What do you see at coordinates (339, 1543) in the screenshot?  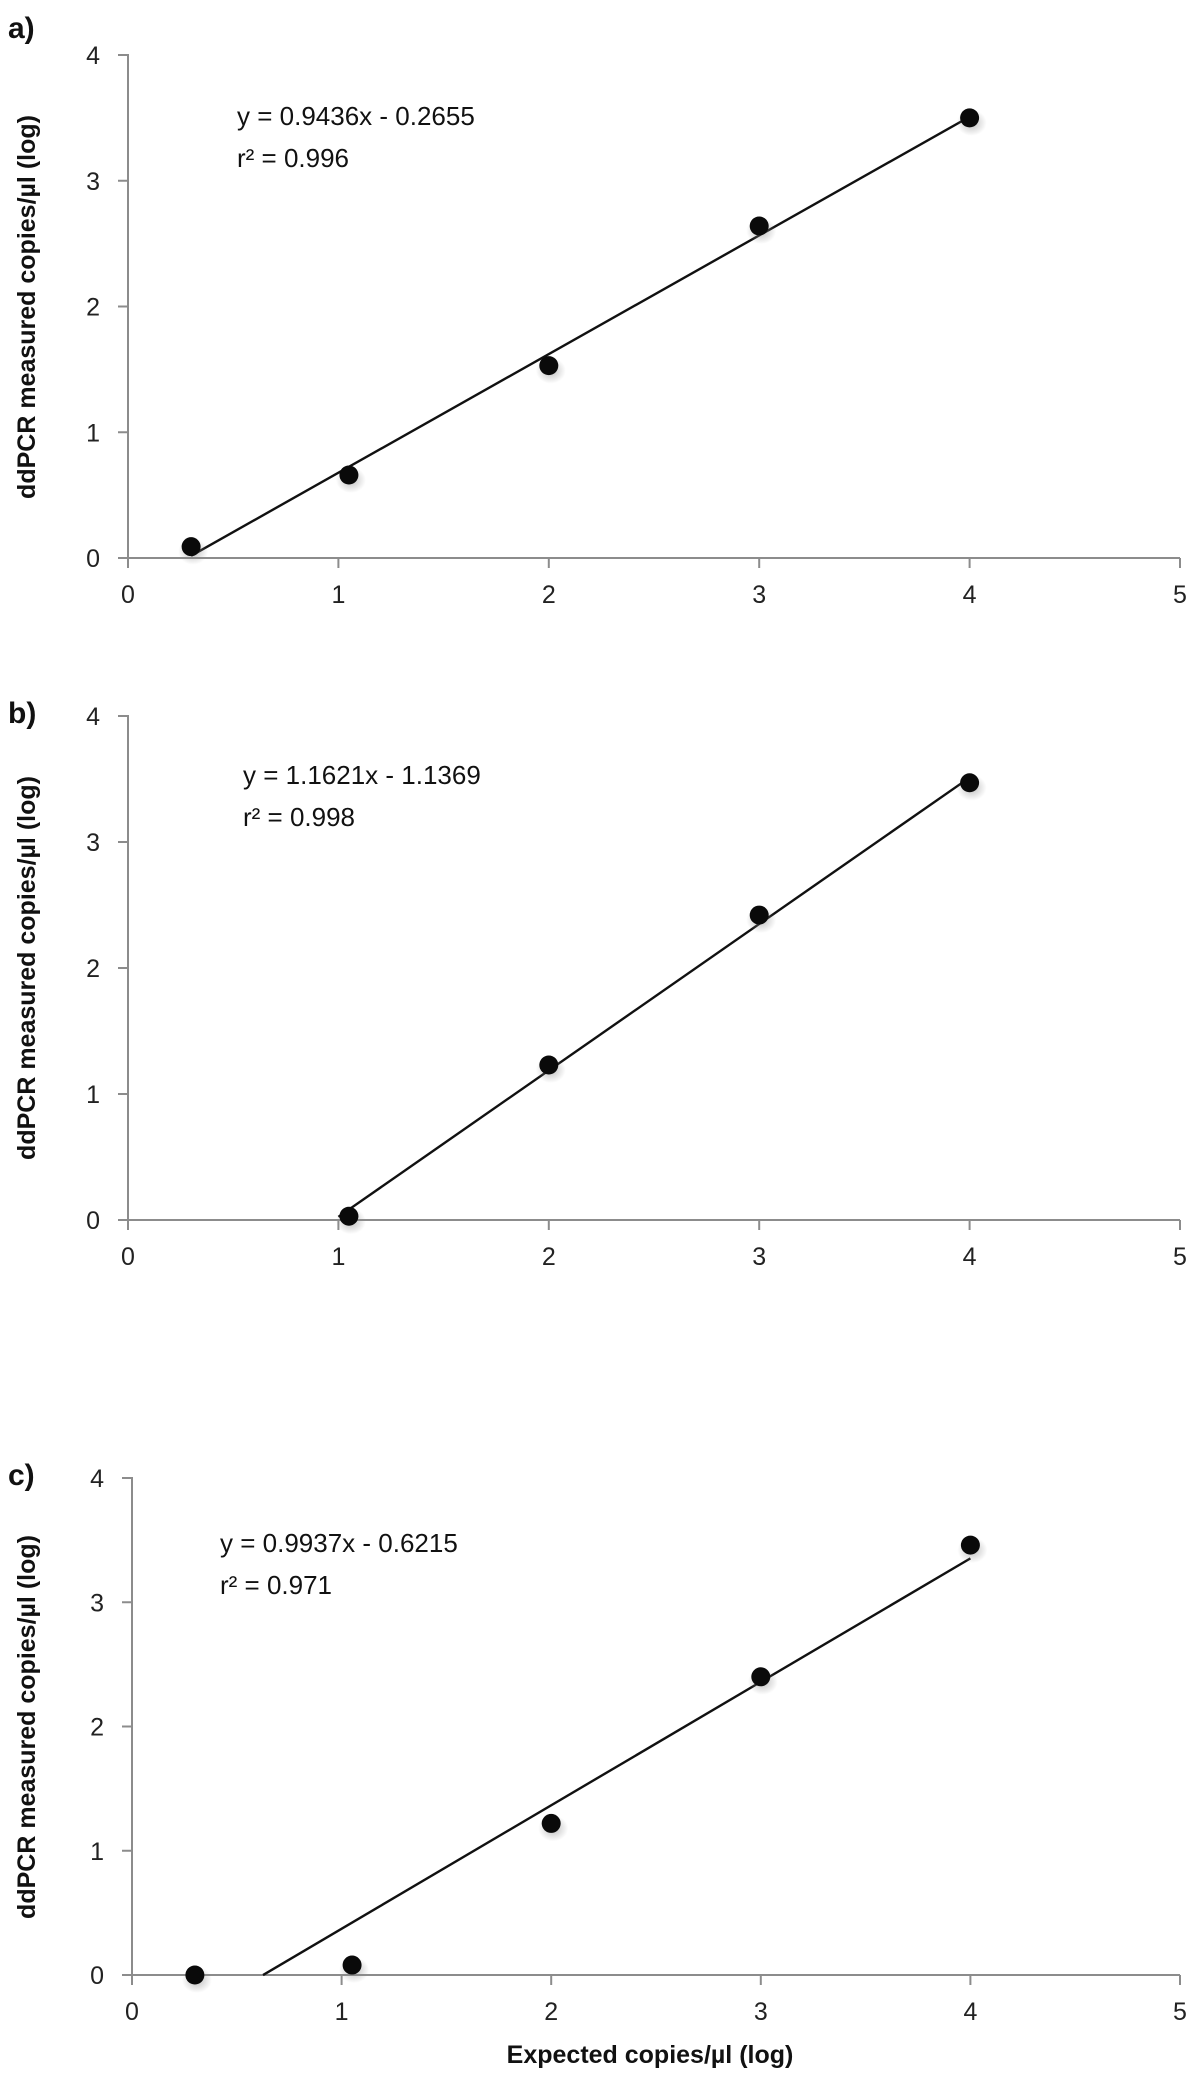 I see `trendline-equation: y = 0.9937x - 0.6215` at bounding box center [339, 1543].